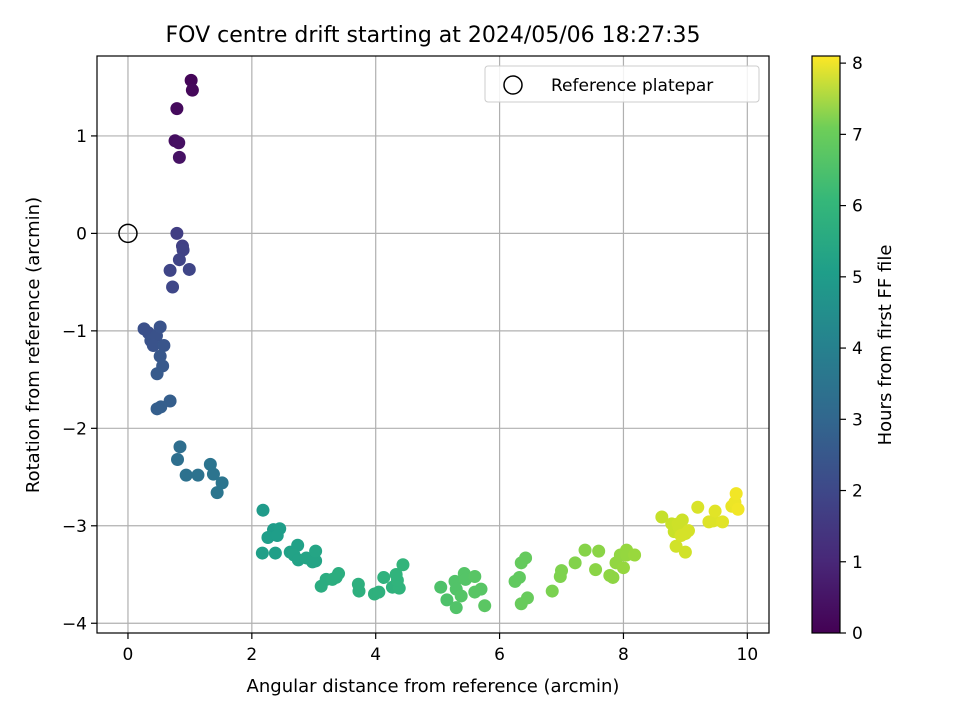  What do you see at coordinates (128, 655) in the screenshot?
I see `x-tick-label: 0` at bounding box center [128, 655].